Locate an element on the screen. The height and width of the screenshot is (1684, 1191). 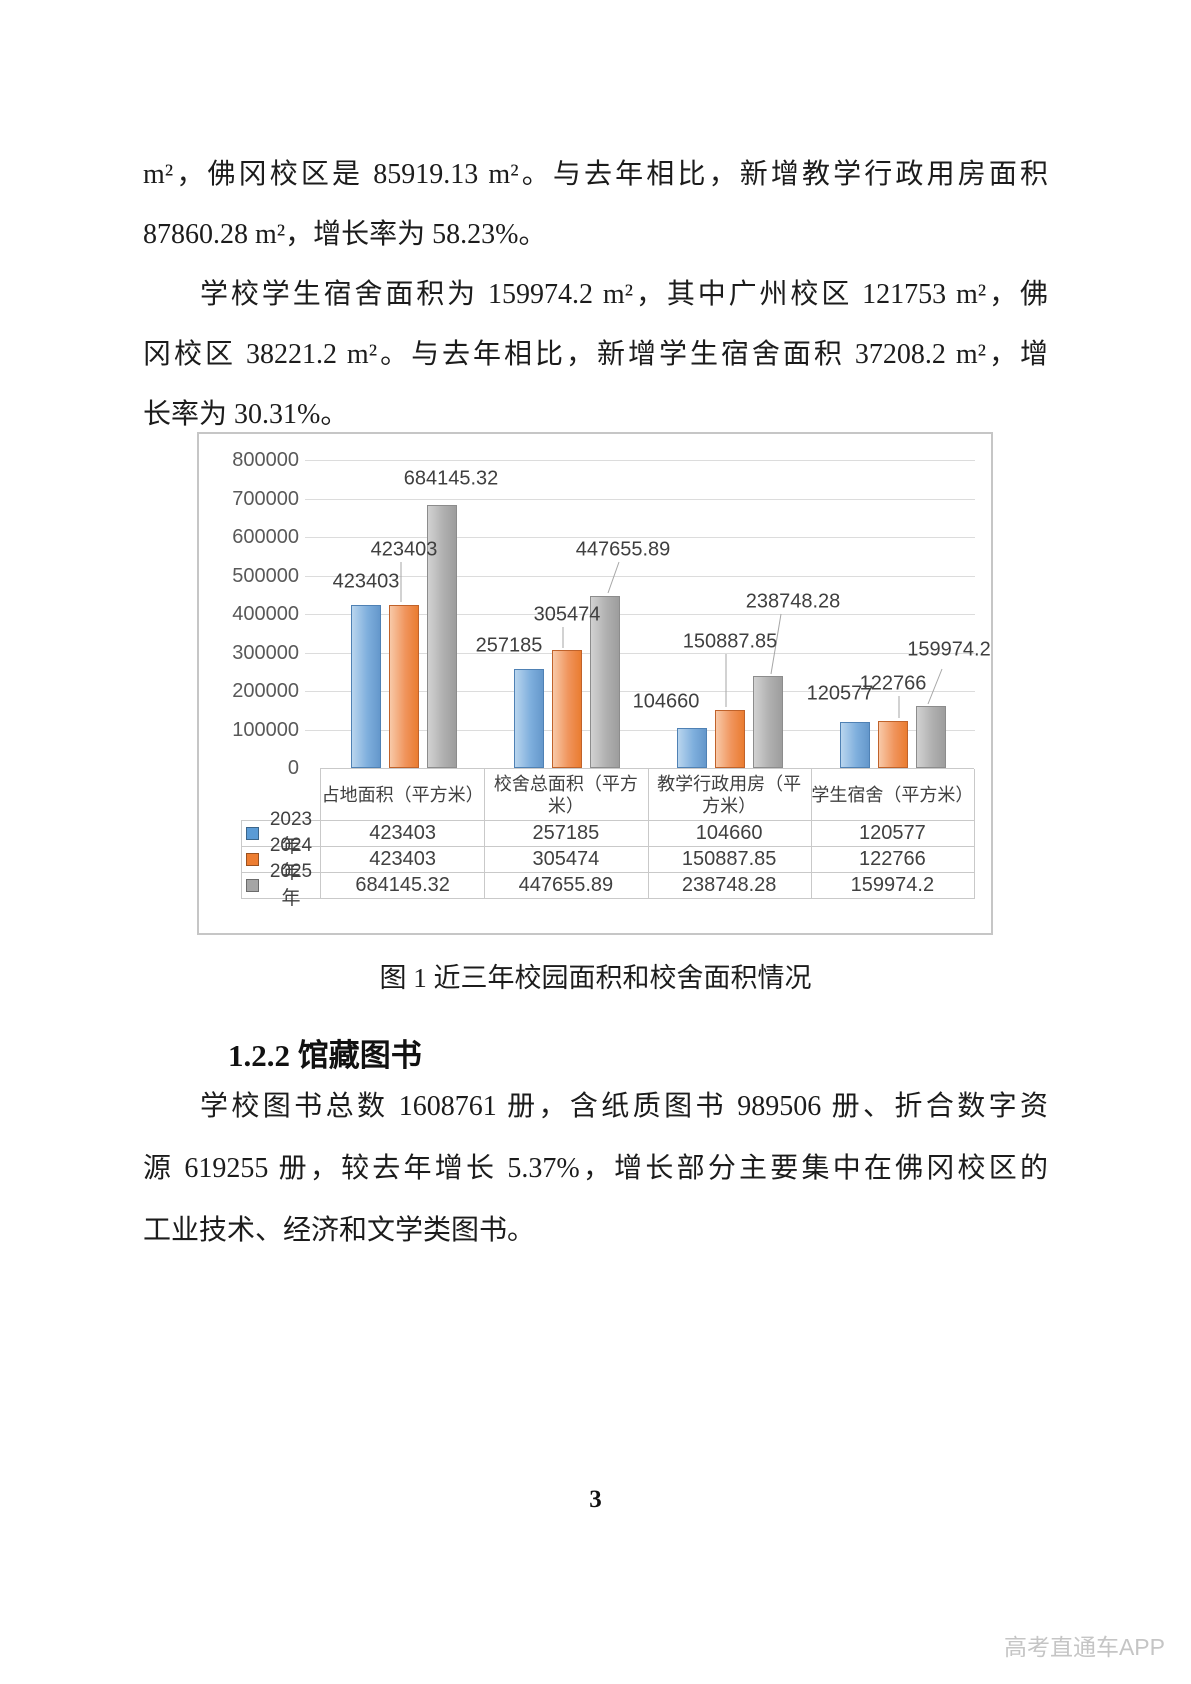
table-value-cell: 122766 is located at coordinates (892, 860).